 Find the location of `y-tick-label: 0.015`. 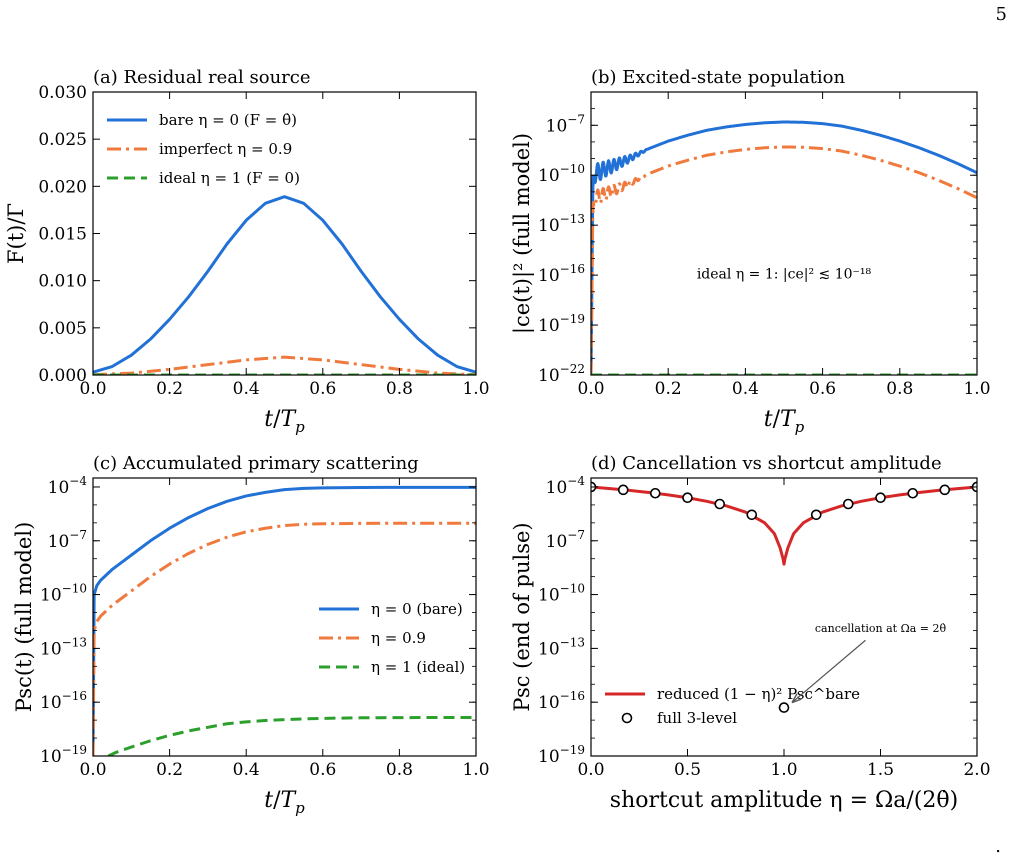

y-tick-label: 0.015 is located at coordinates (62, 235).